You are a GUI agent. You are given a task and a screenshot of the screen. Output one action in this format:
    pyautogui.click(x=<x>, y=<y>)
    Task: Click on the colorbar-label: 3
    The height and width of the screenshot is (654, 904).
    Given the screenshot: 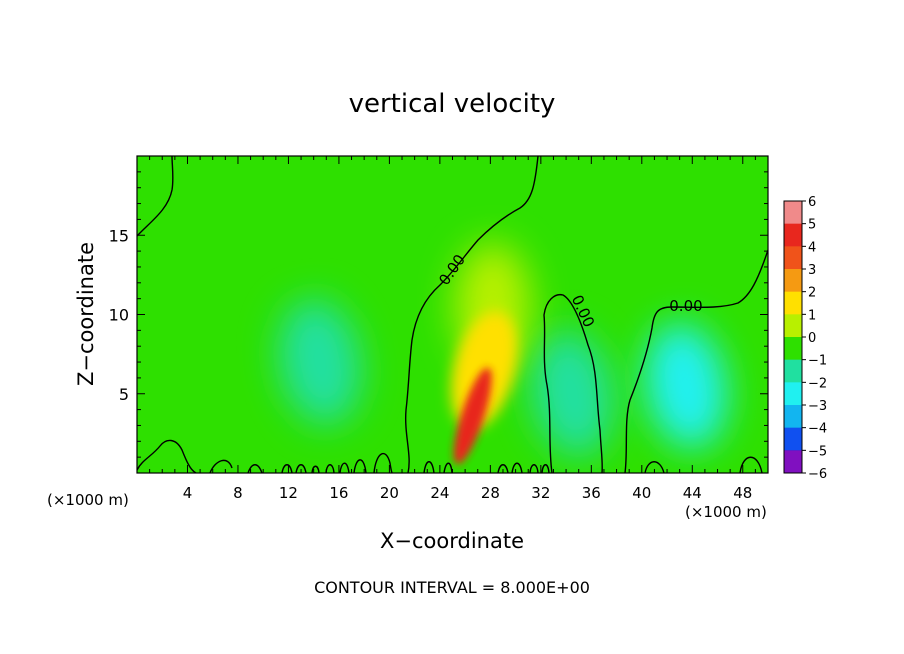 What is the action you would take?
    pyautogui.click(x=812, y=270)
    